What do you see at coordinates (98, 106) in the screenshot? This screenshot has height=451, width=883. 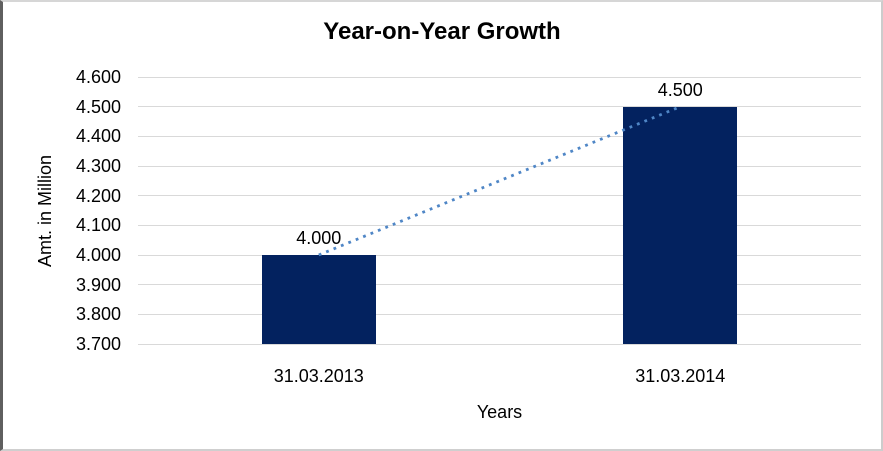 I see `y-tick-label: 4.500` at bounding box center [98, 106].